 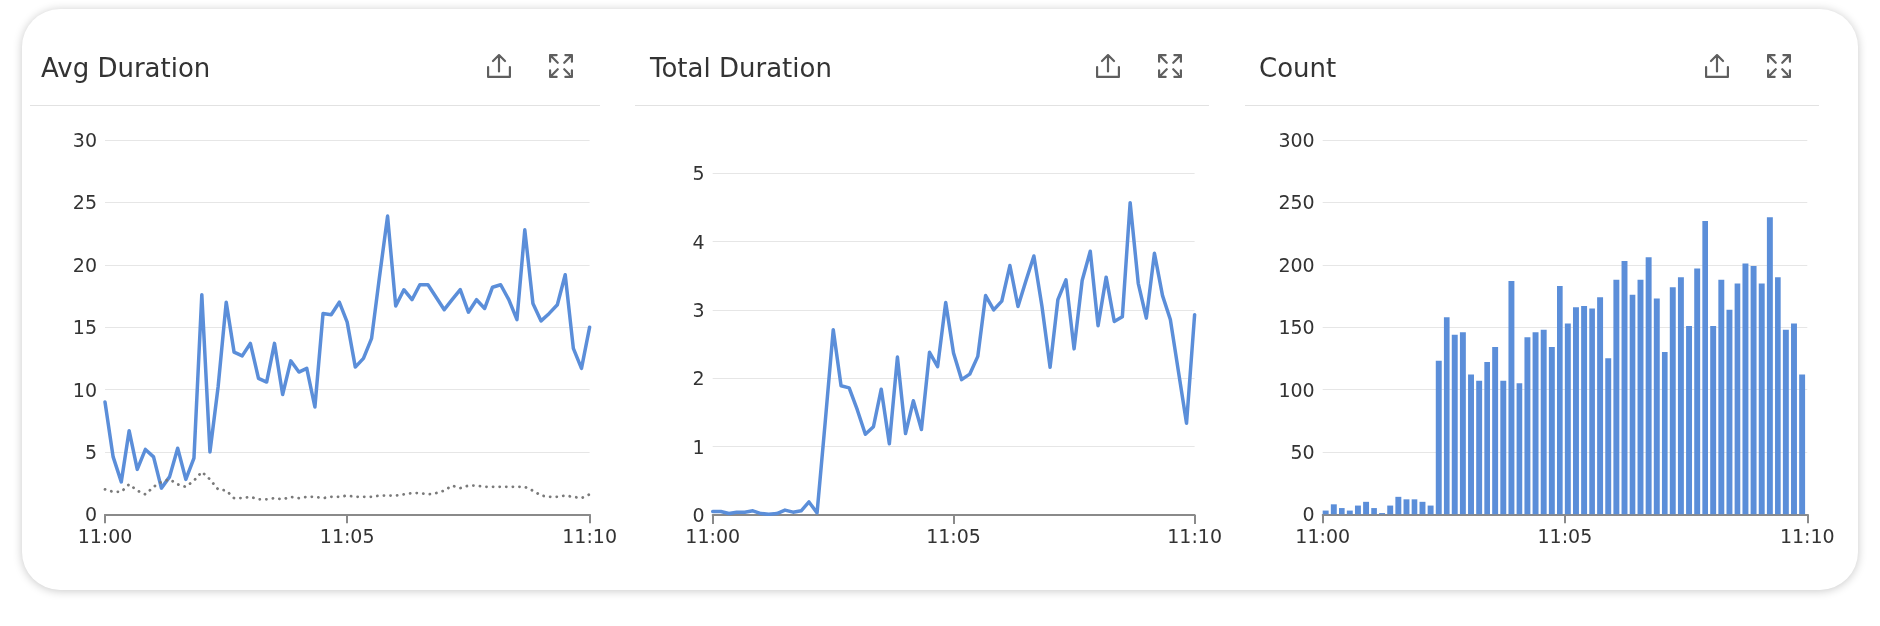 What do you see at coordinates (698, 241) in the screenshot?
I see `y-tick-label: 4` at bounding box center [698, 241].